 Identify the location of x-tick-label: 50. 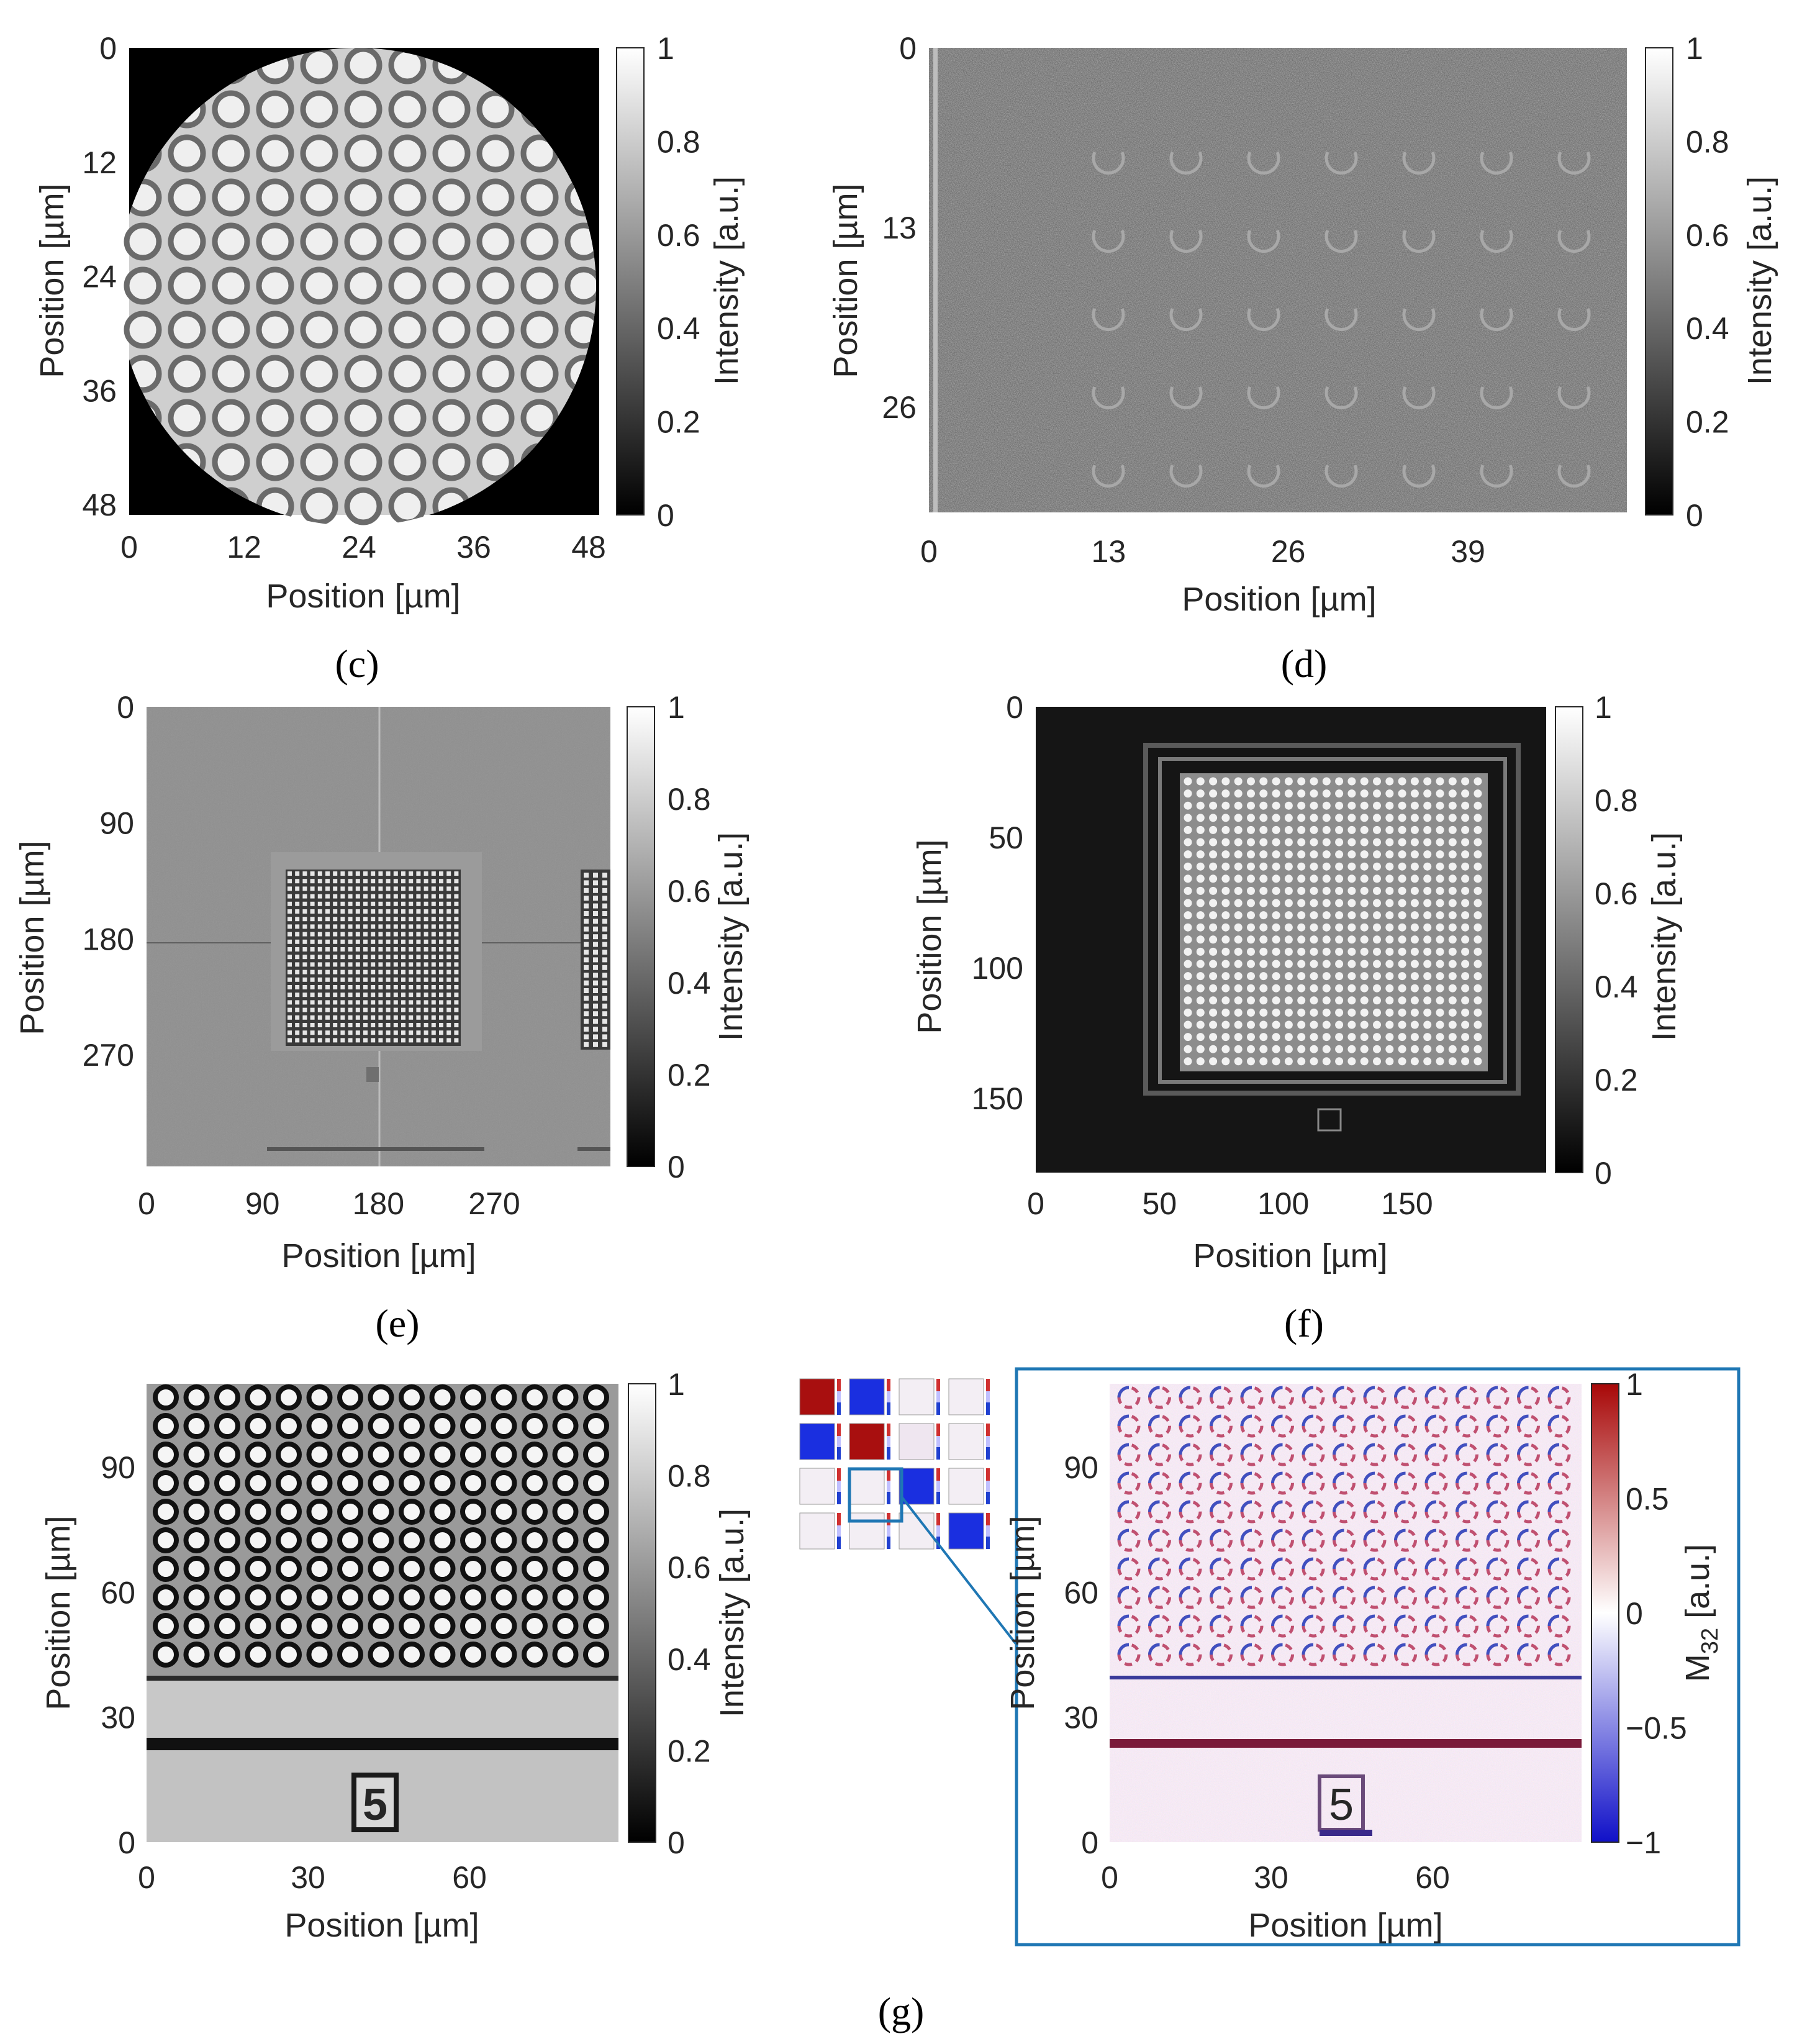
(1160, 1203).